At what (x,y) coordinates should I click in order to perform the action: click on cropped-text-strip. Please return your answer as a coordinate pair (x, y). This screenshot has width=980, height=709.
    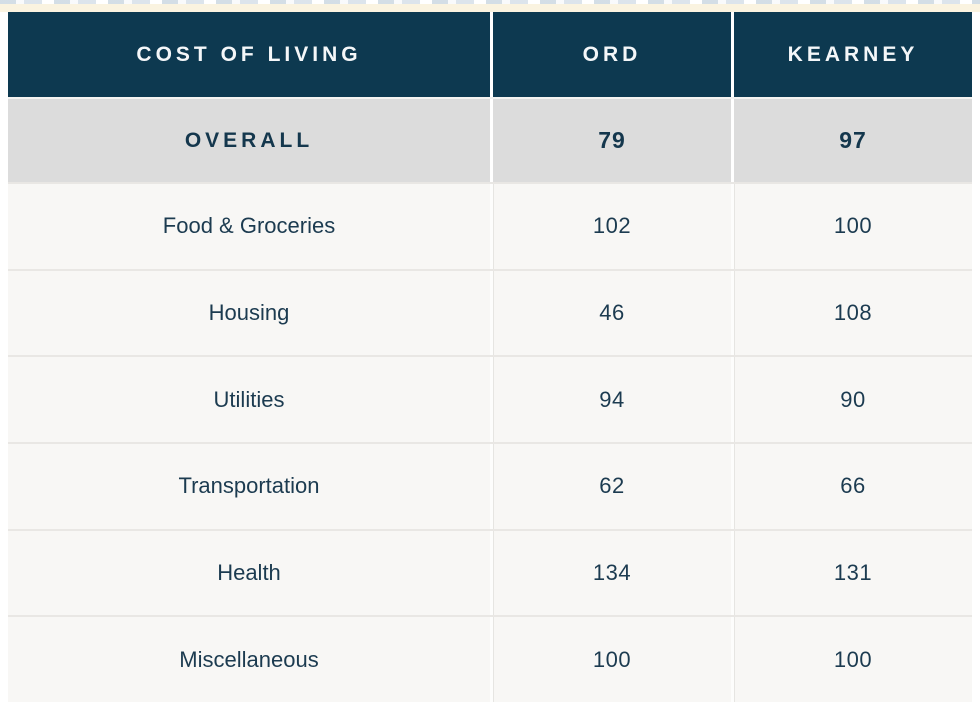
    Looking at the image, I should click on (490, 6).